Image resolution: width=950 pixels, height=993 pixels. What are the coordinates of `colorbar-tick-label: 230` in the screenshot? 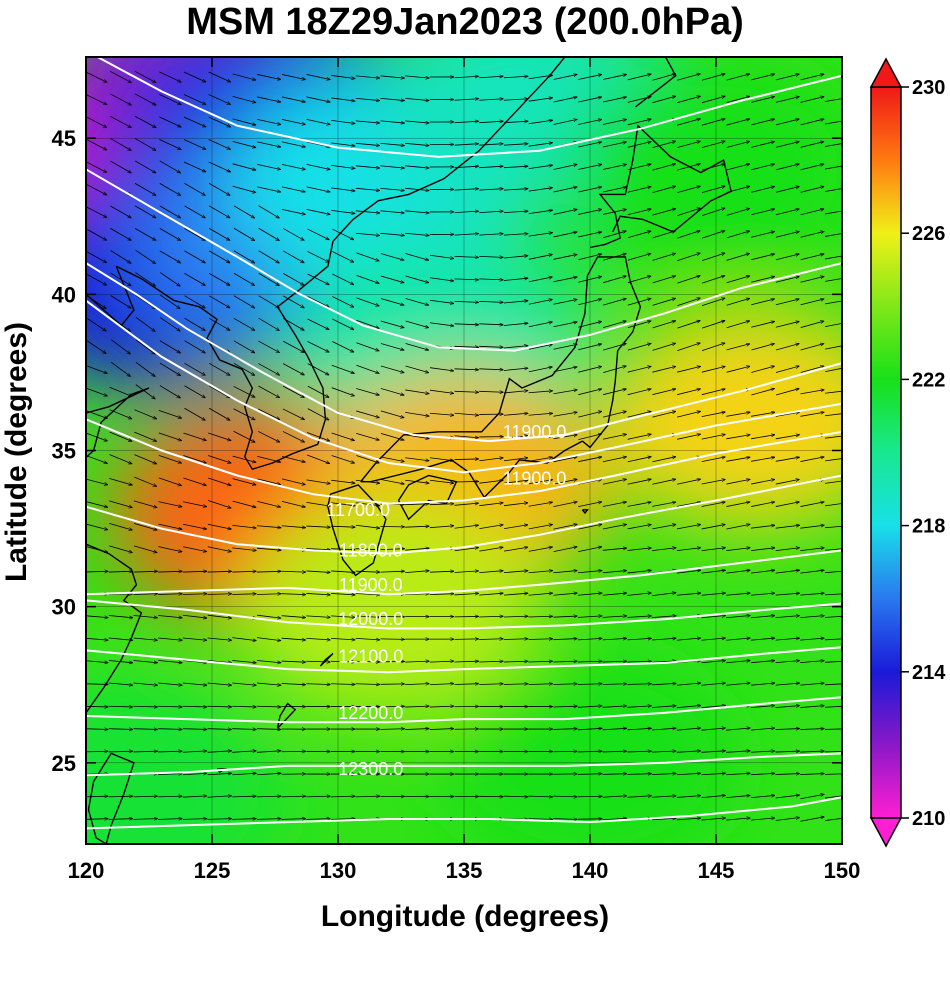 It's located at (928, 88).